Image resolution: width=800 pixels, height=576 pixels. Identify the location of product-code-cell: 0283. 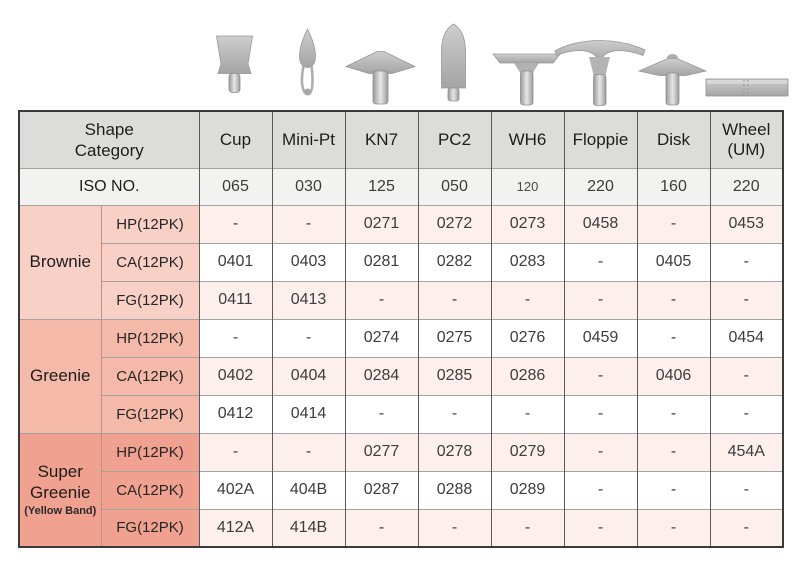
(527, 261).